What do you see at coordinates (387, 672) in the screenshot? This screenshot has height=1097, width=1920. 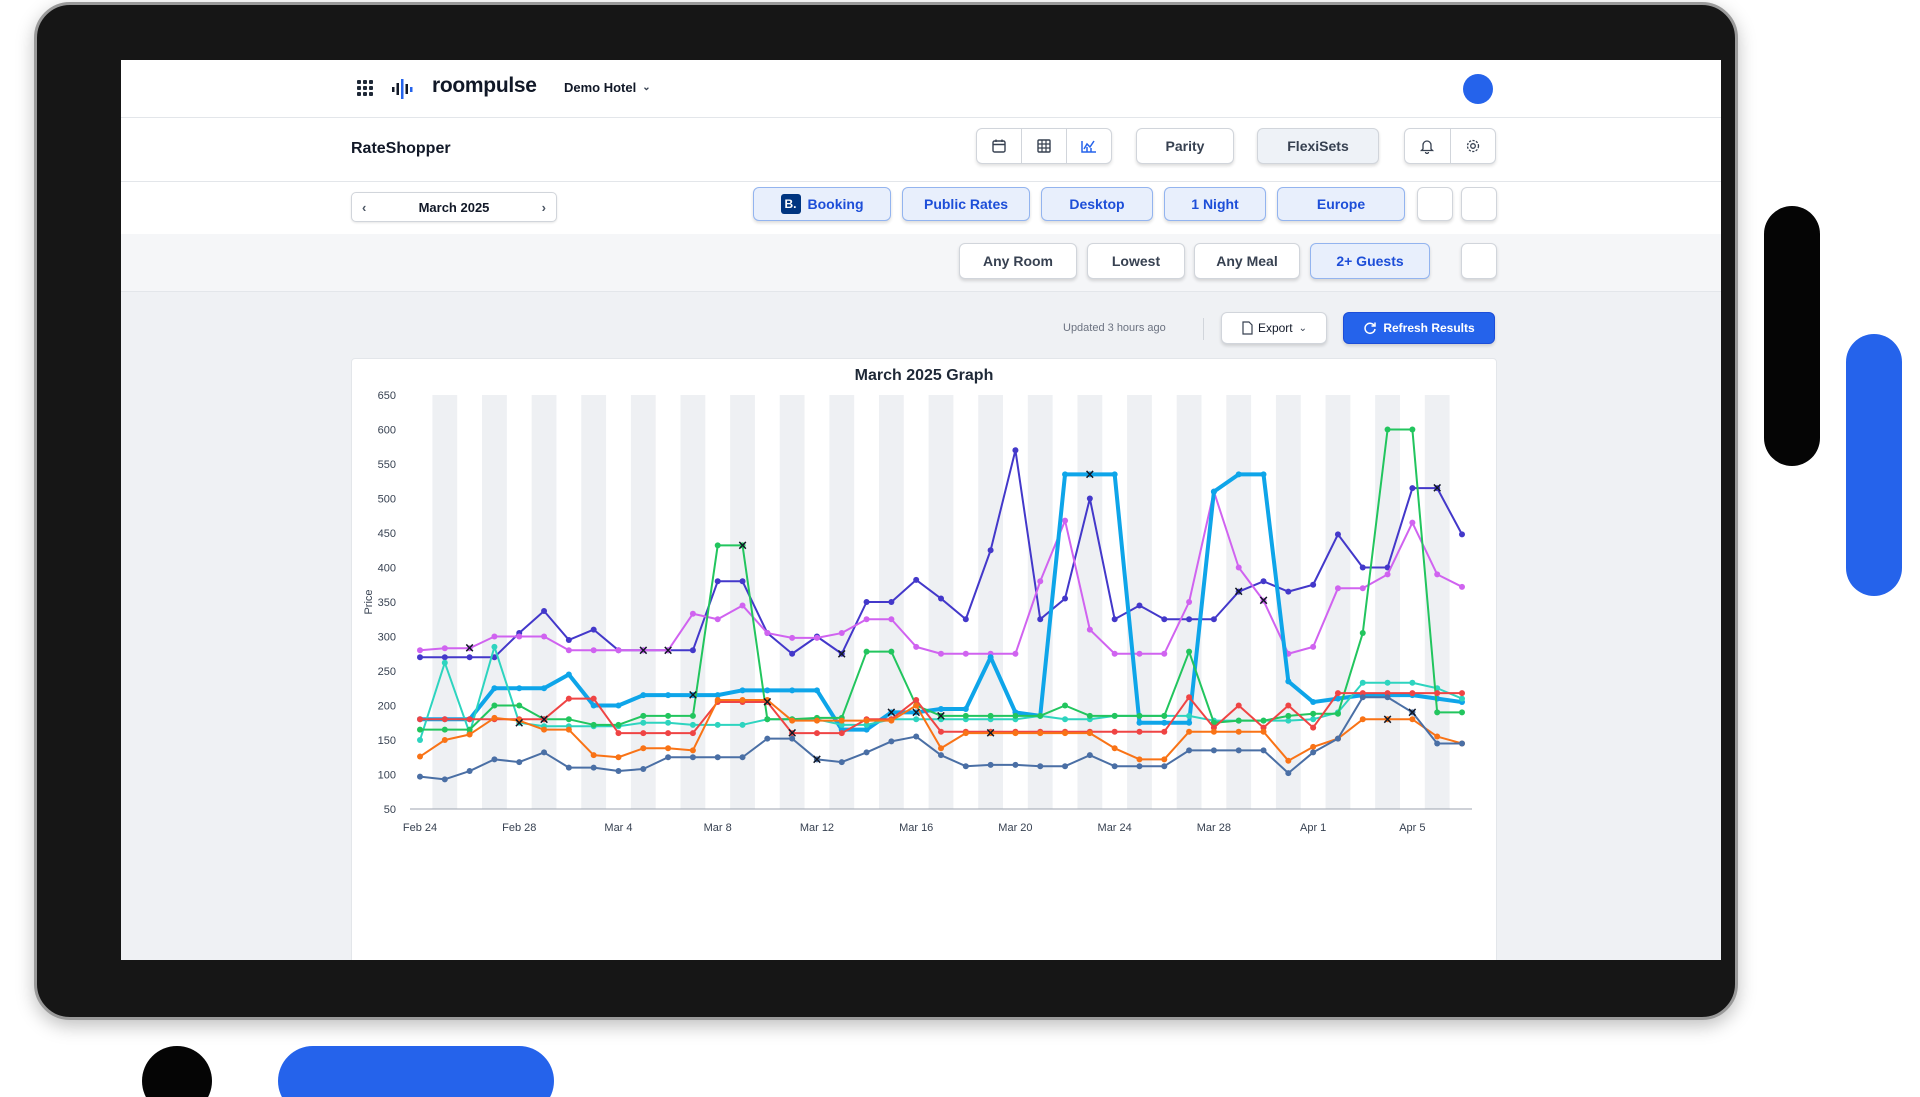 I see `y-tick-label: 250` at bounding box center [387, 672].